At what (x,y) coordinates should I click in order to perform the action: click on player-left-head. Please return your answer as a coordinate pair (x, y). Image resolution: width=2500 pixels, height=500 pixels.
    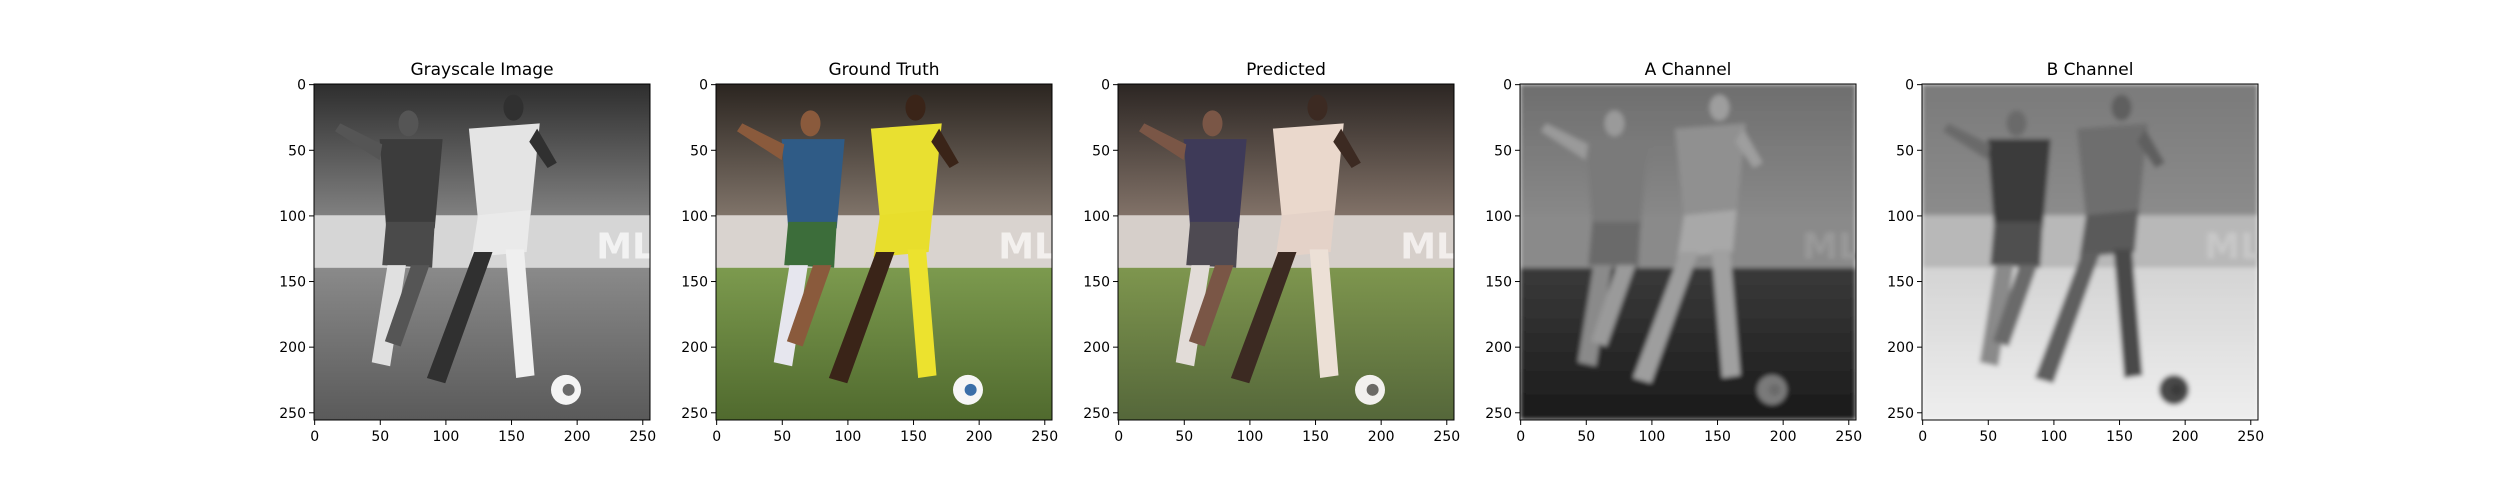
    Looking at the image, I should click on (2016, 123).